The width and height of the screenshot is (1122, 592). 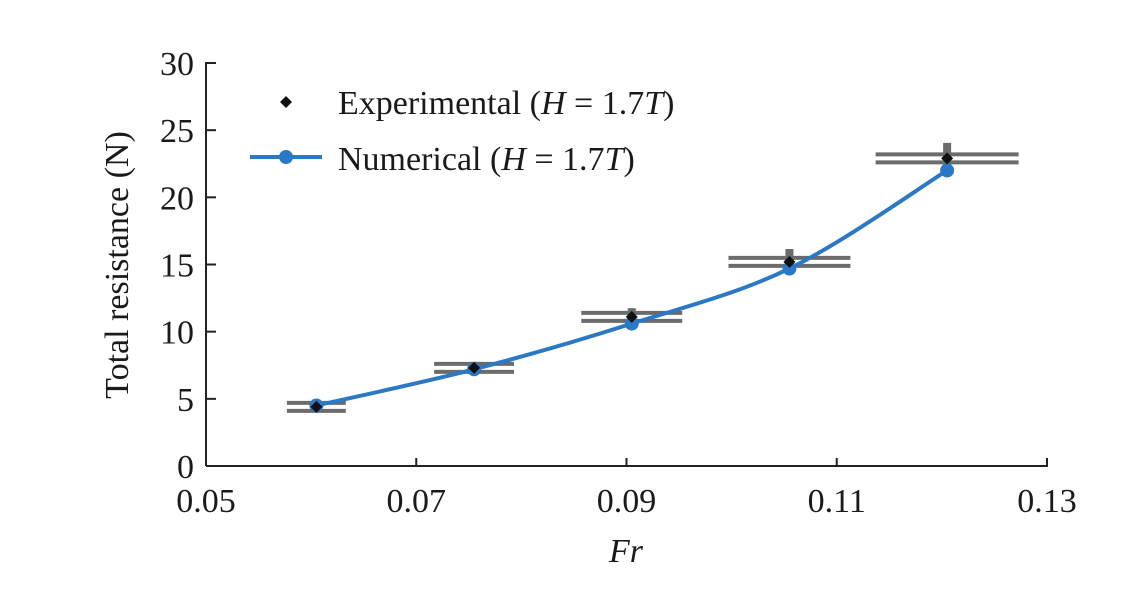 I want to click on legend-marker-circle-icon, so click(x=286, y=157).